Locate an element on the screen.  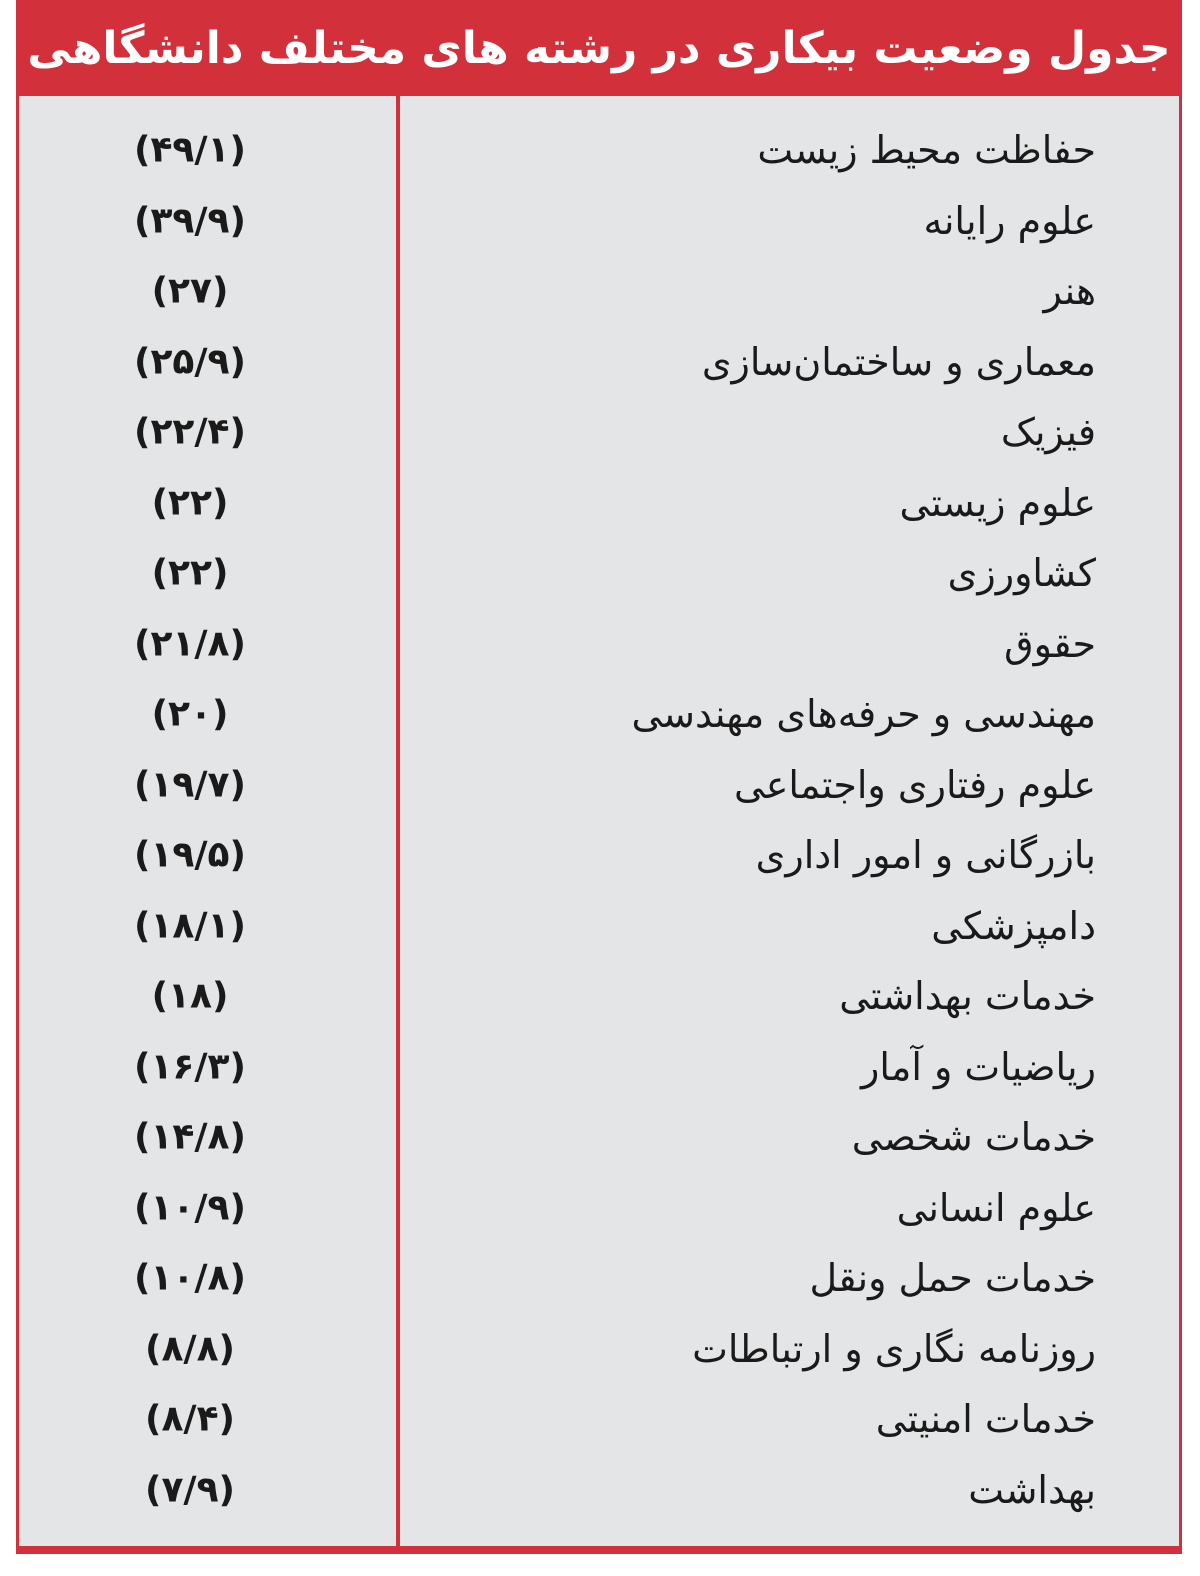
field-name: علوم رایانه is located at coordinates (1009, 220).